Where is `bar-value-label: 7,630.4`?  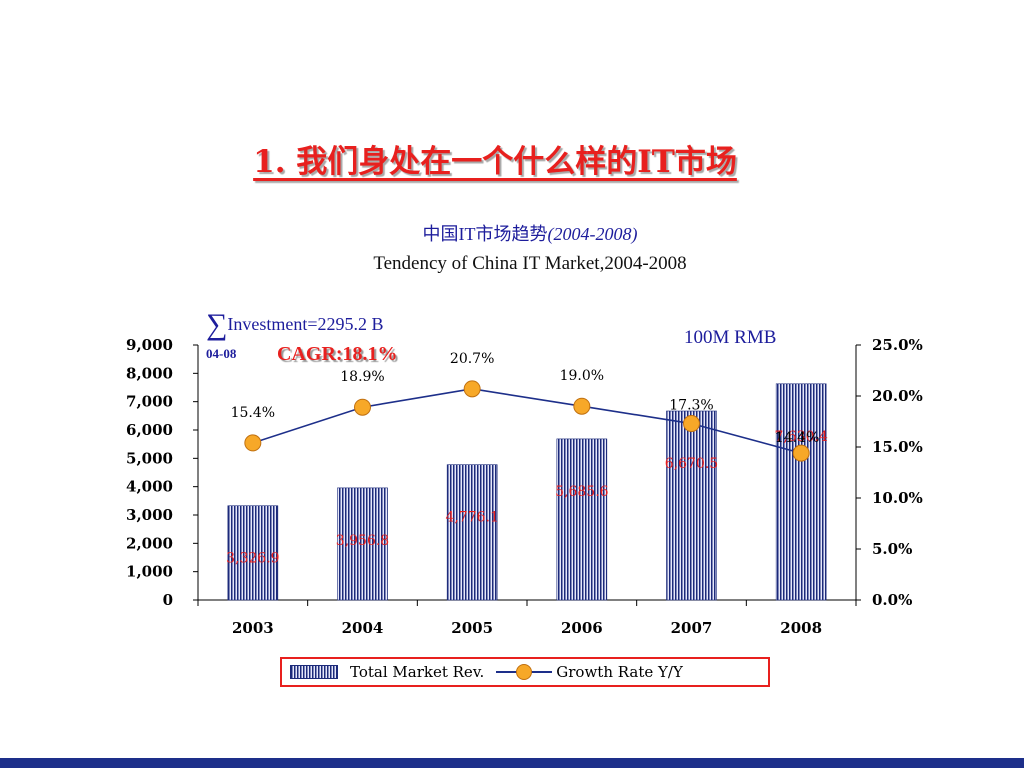 bar-value-label: 7,630.4 is located at coordinates (801, 437).